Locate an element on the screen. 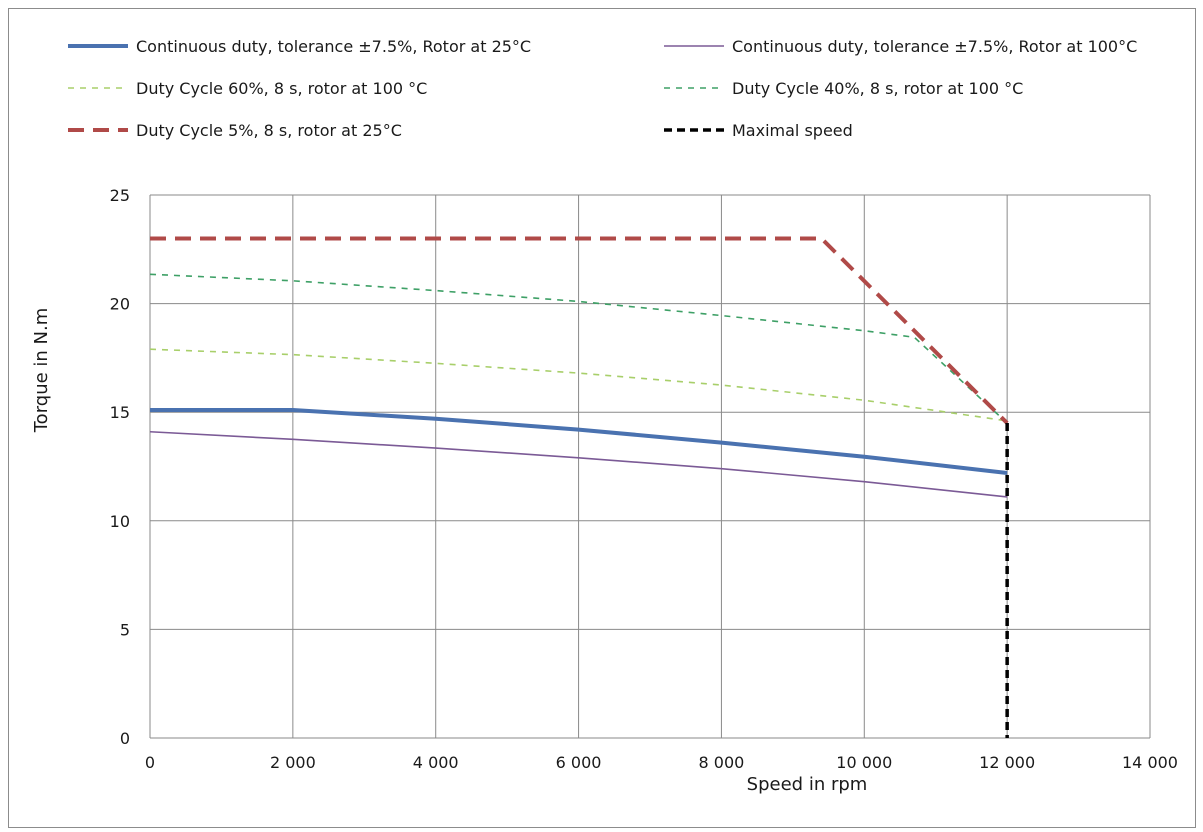 This screenshot has width=1203, height=832. x-tick-label: 4 000 is located at coordinates (436, 762).